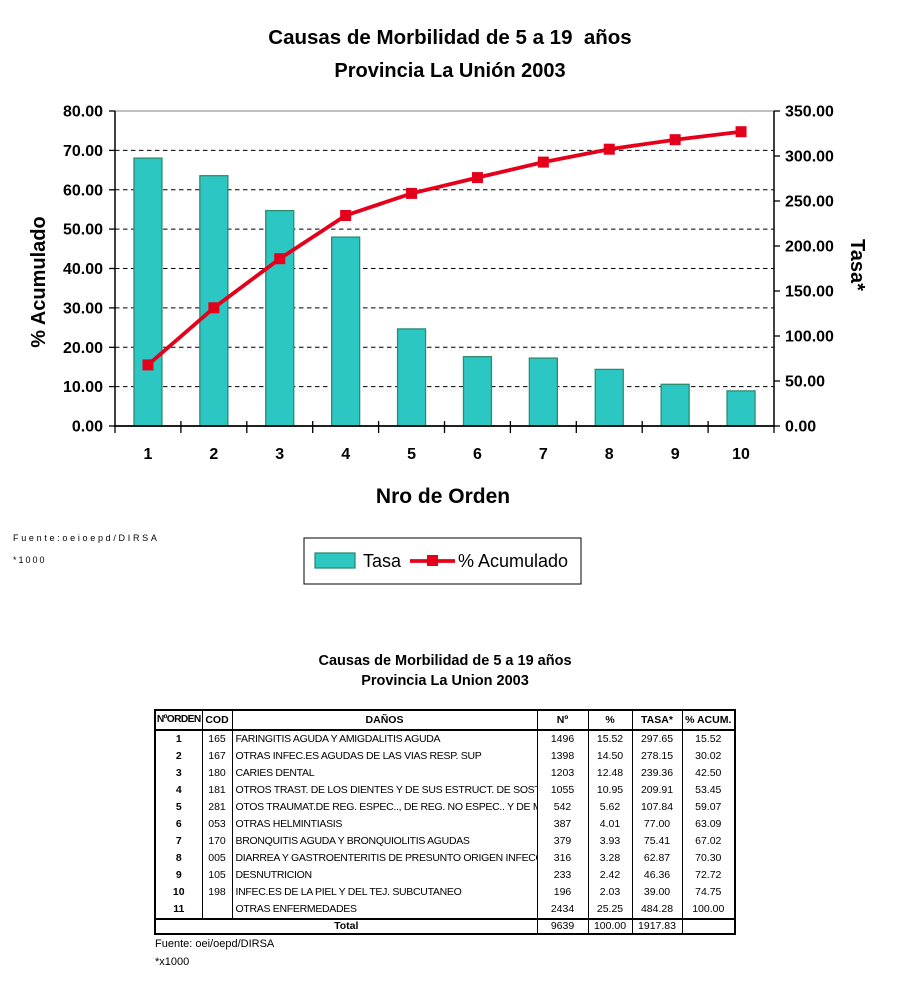 Image resolution: width=900 pixels, height=1000 pixels. I want to click on svg-text: 80.00, so click(83, 112).